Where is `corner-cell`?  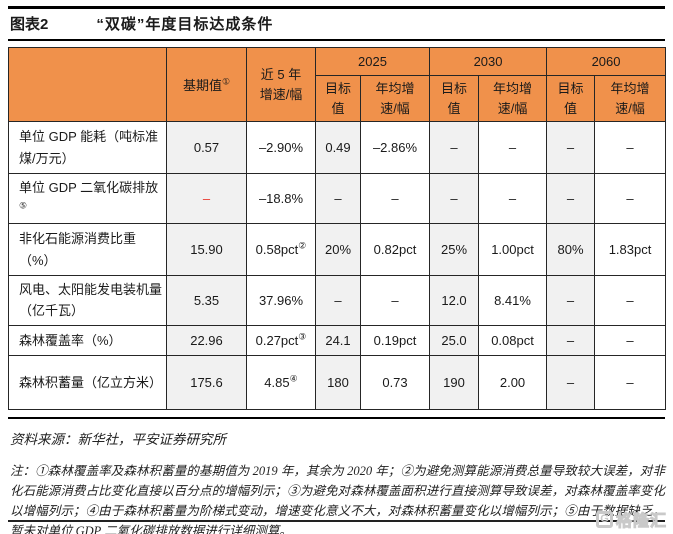 corner-cell is located at coordinates (87, 84).